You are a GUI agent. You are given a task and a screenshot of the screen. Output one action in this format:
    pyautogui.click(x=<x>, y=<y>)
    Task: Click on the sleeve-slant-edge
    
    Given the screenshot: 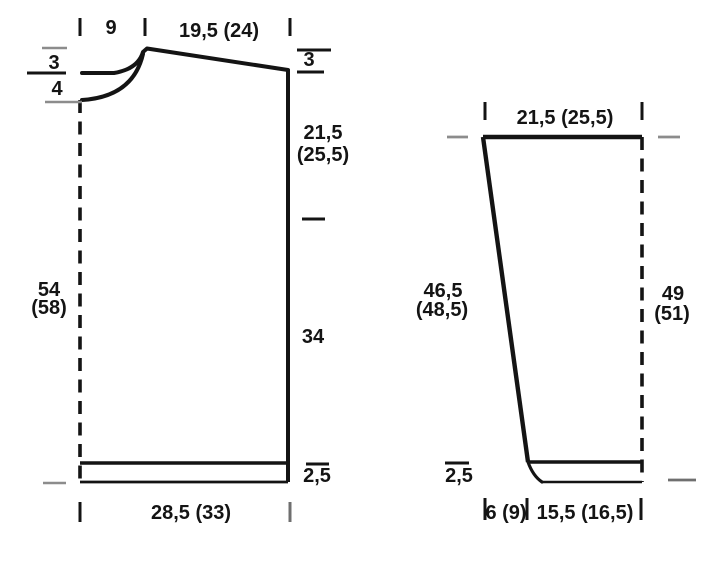 What is the action you would take?
    pyautogui.click(x=505, y=299)
    